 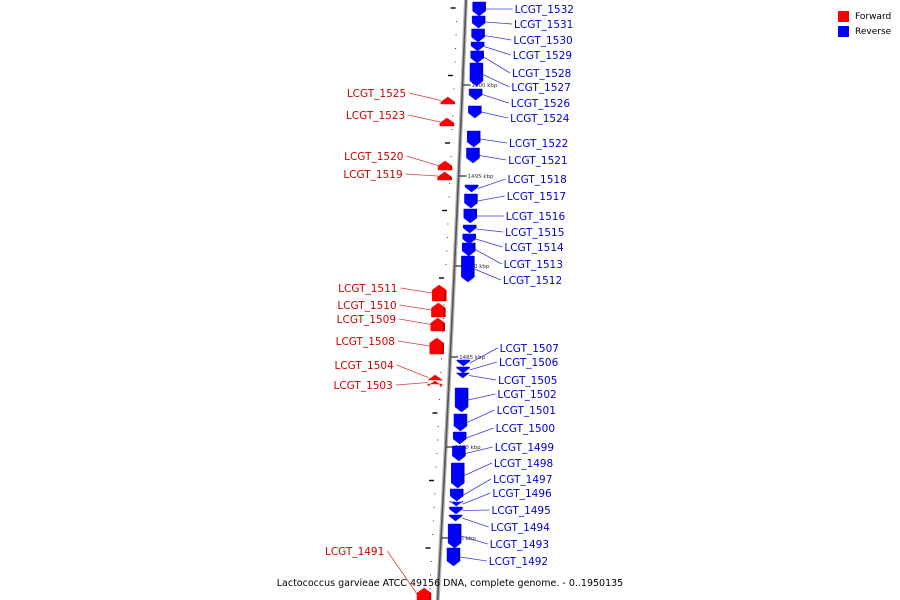 I want to click on gene-label-reverse: LCGT_1493, so click(x=519, y=545).